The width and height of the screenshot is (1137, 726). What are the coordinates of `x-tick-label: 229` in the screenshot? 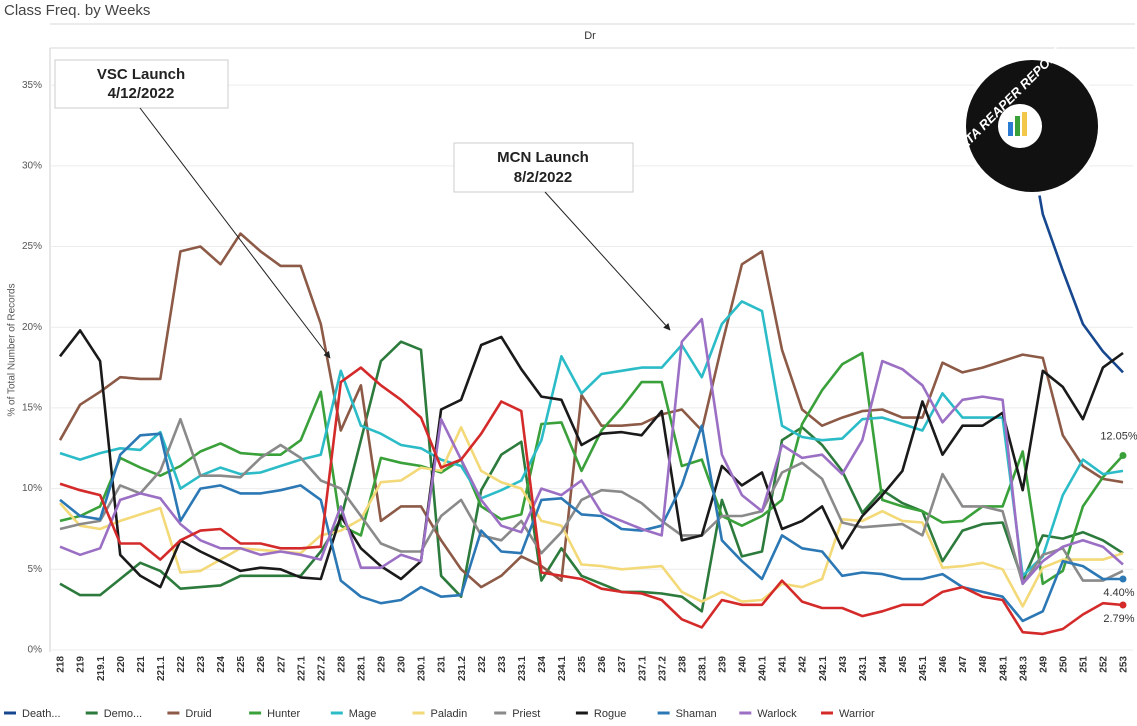 It's located at (382, 664).